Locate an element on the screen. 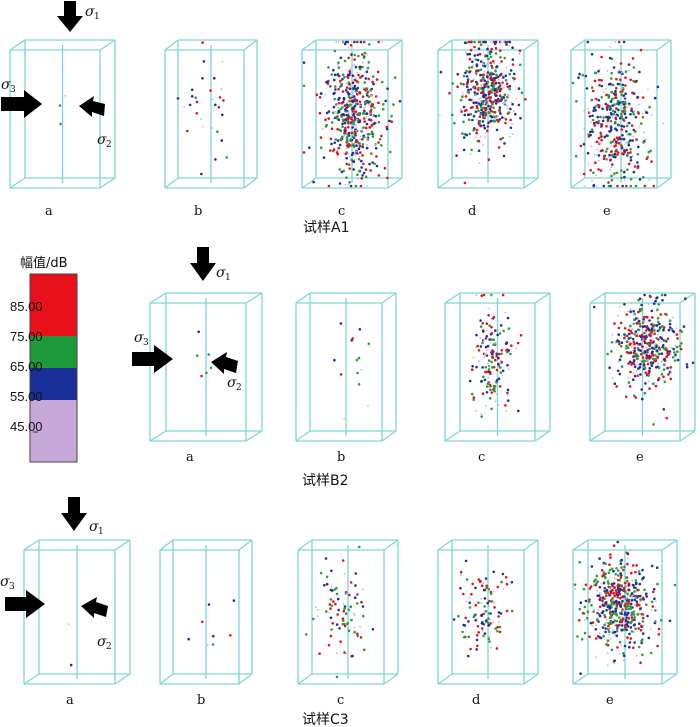 The image size is (700, 727). box-2-4-conn-br is located at coordinates (669, 679).